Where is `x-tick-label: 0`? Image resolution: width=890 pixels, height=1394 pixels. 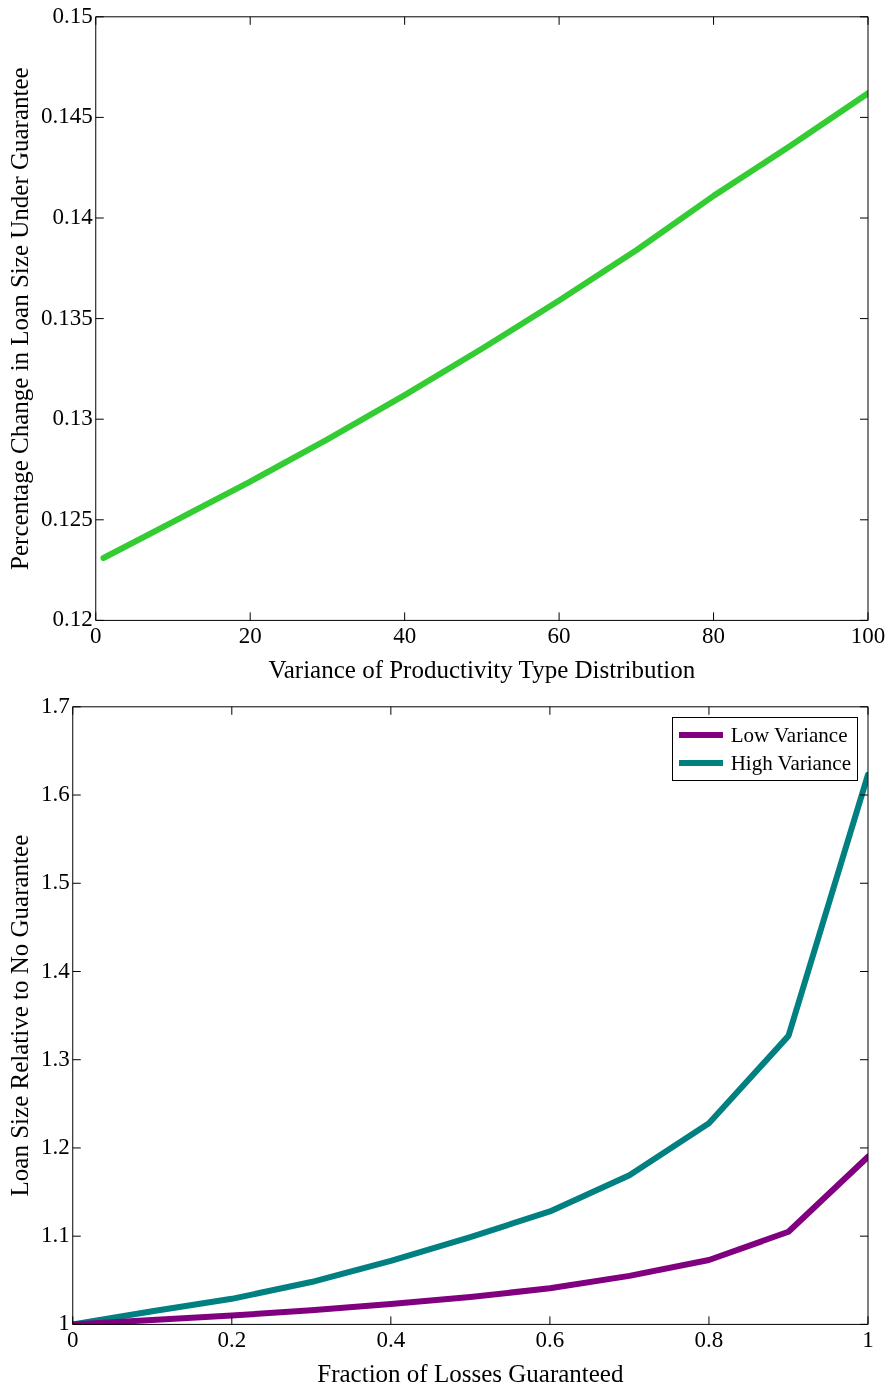
x-tick-label: 0 is located at coordinates (73, 1340).